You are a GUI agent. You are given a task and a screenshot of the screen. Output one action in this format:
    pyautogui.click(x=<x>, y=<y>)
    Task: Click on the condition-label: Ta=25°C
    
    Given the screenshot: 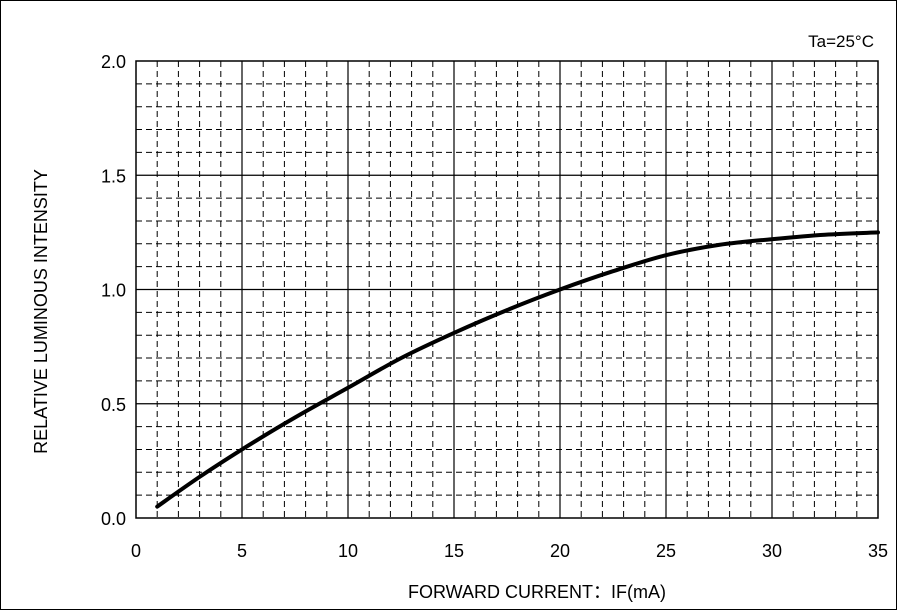 What is the action you would take?
    pyautogui.click(x=841, y=41)
    